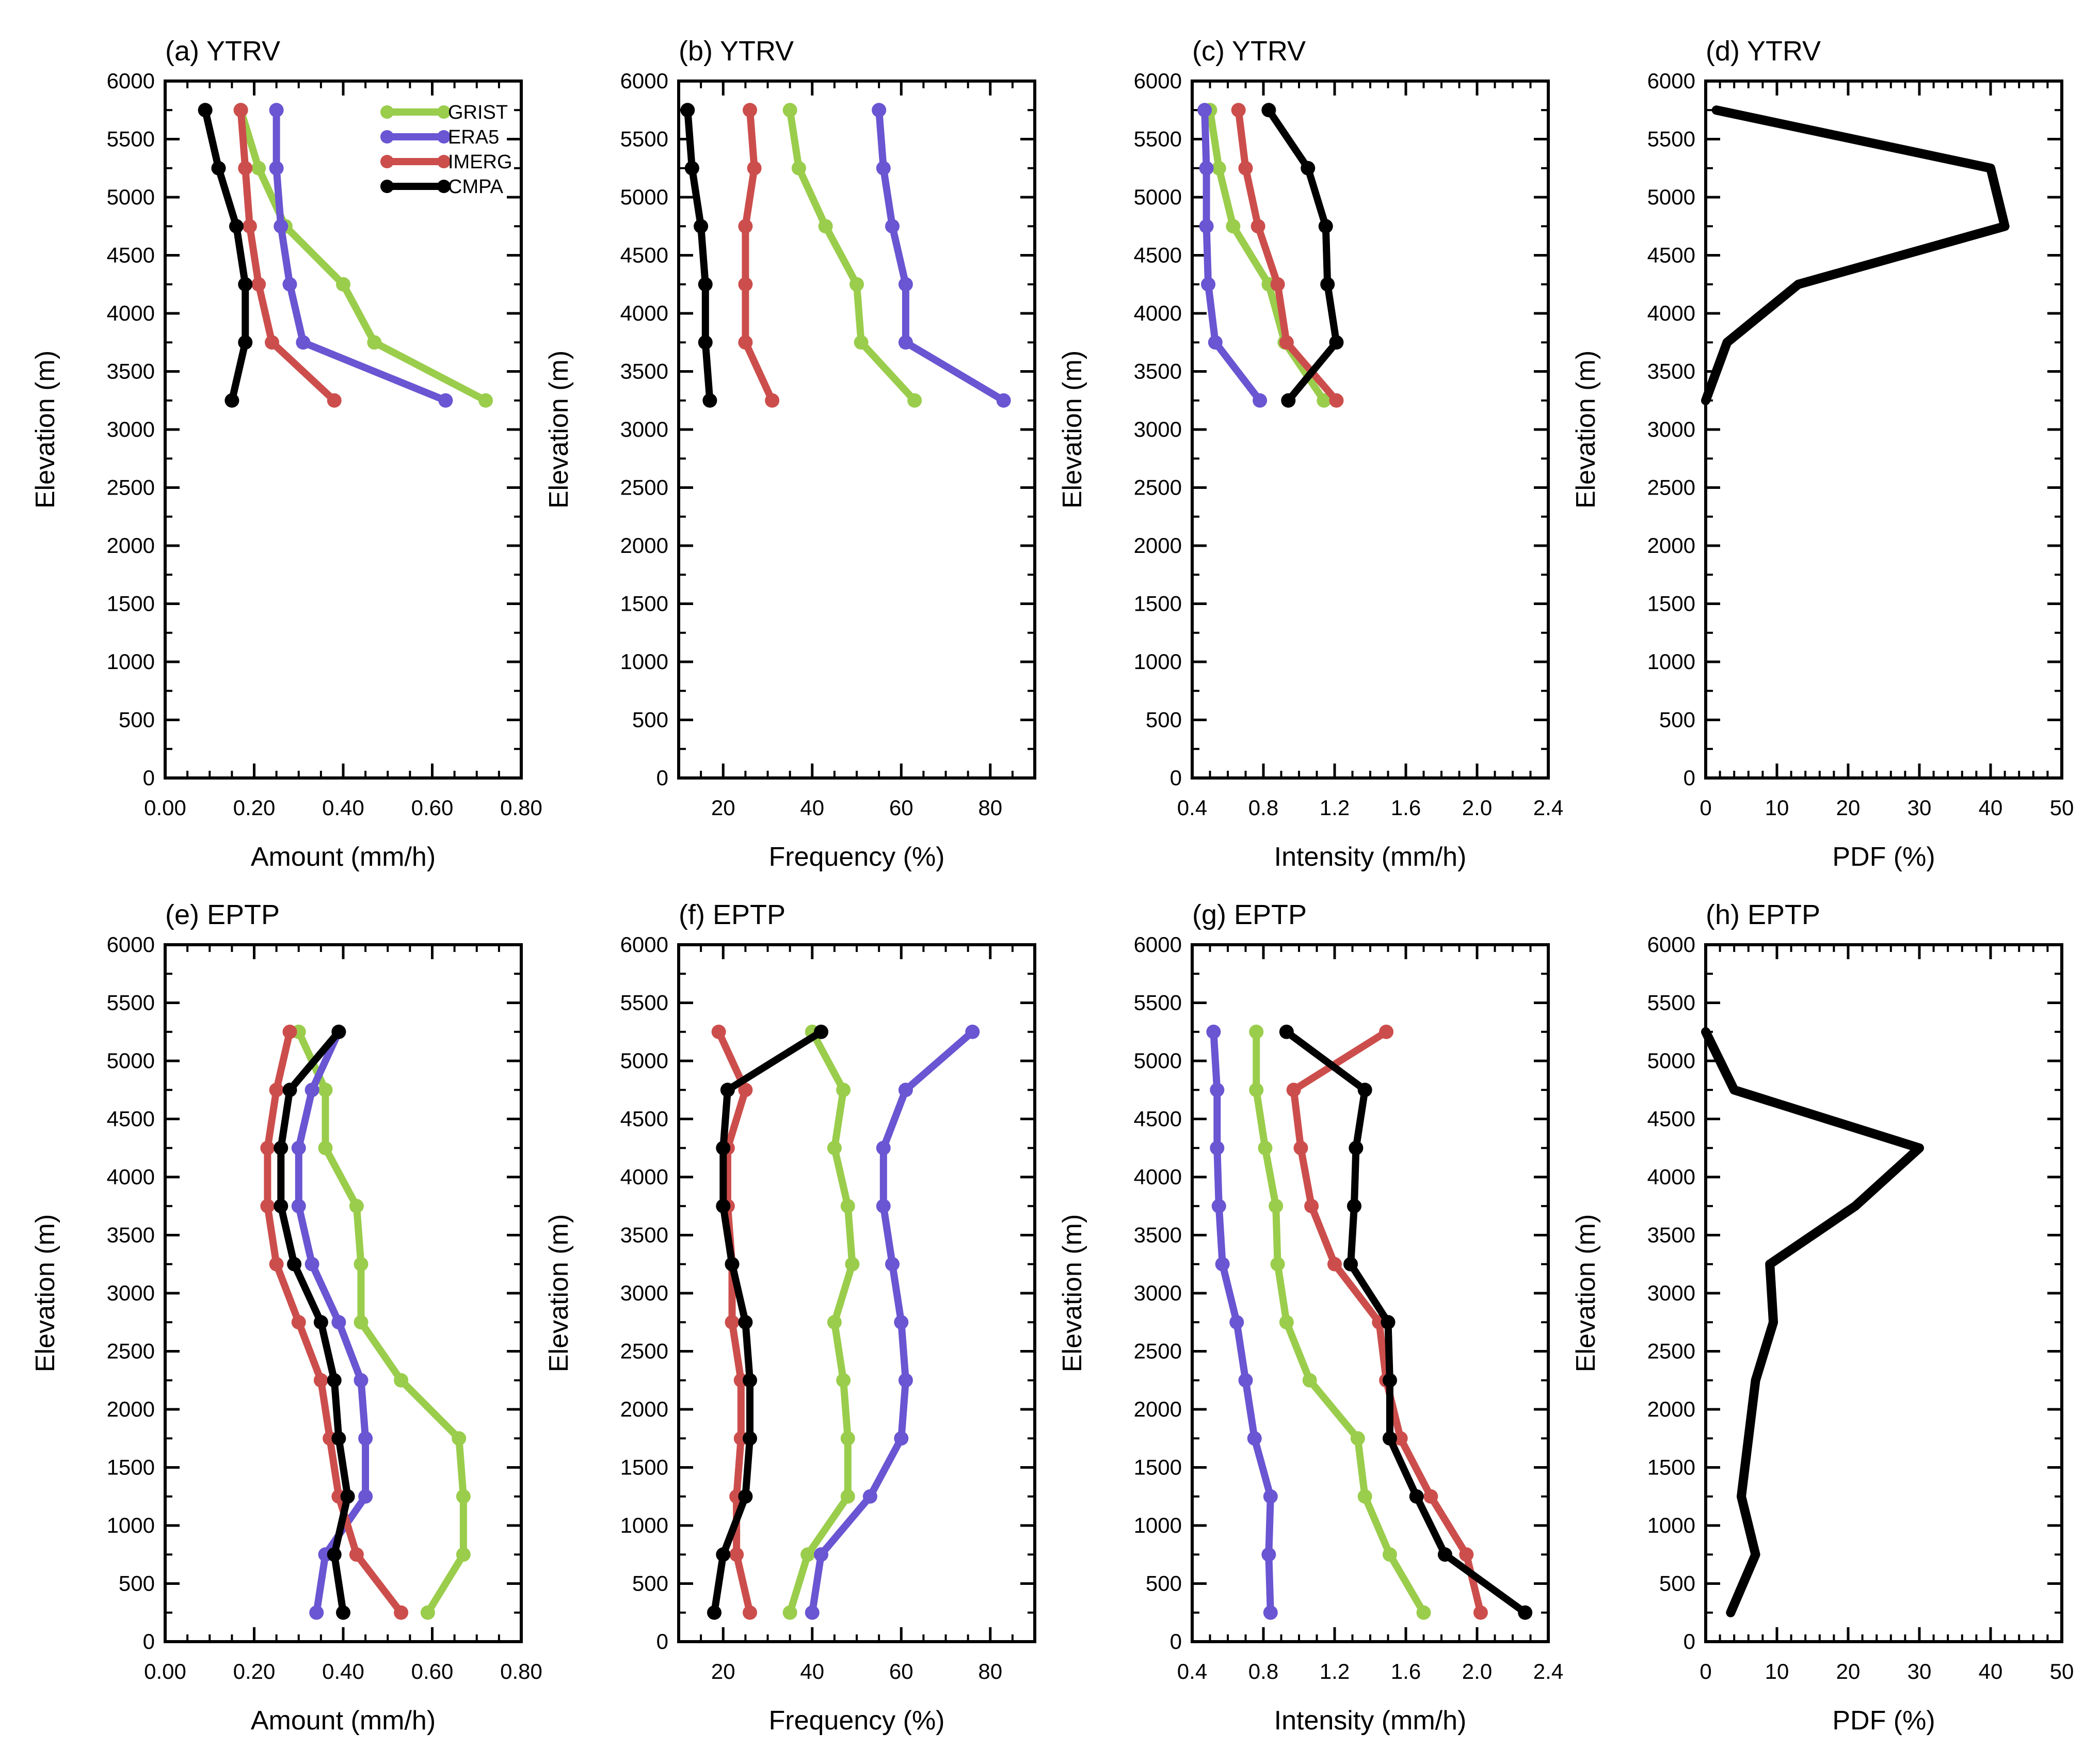 This screenshot has width=2100, height=1748. Describe the element at coordinates (1777, 808) in the screenshot. I see `x-tick-label: 10` at that location.